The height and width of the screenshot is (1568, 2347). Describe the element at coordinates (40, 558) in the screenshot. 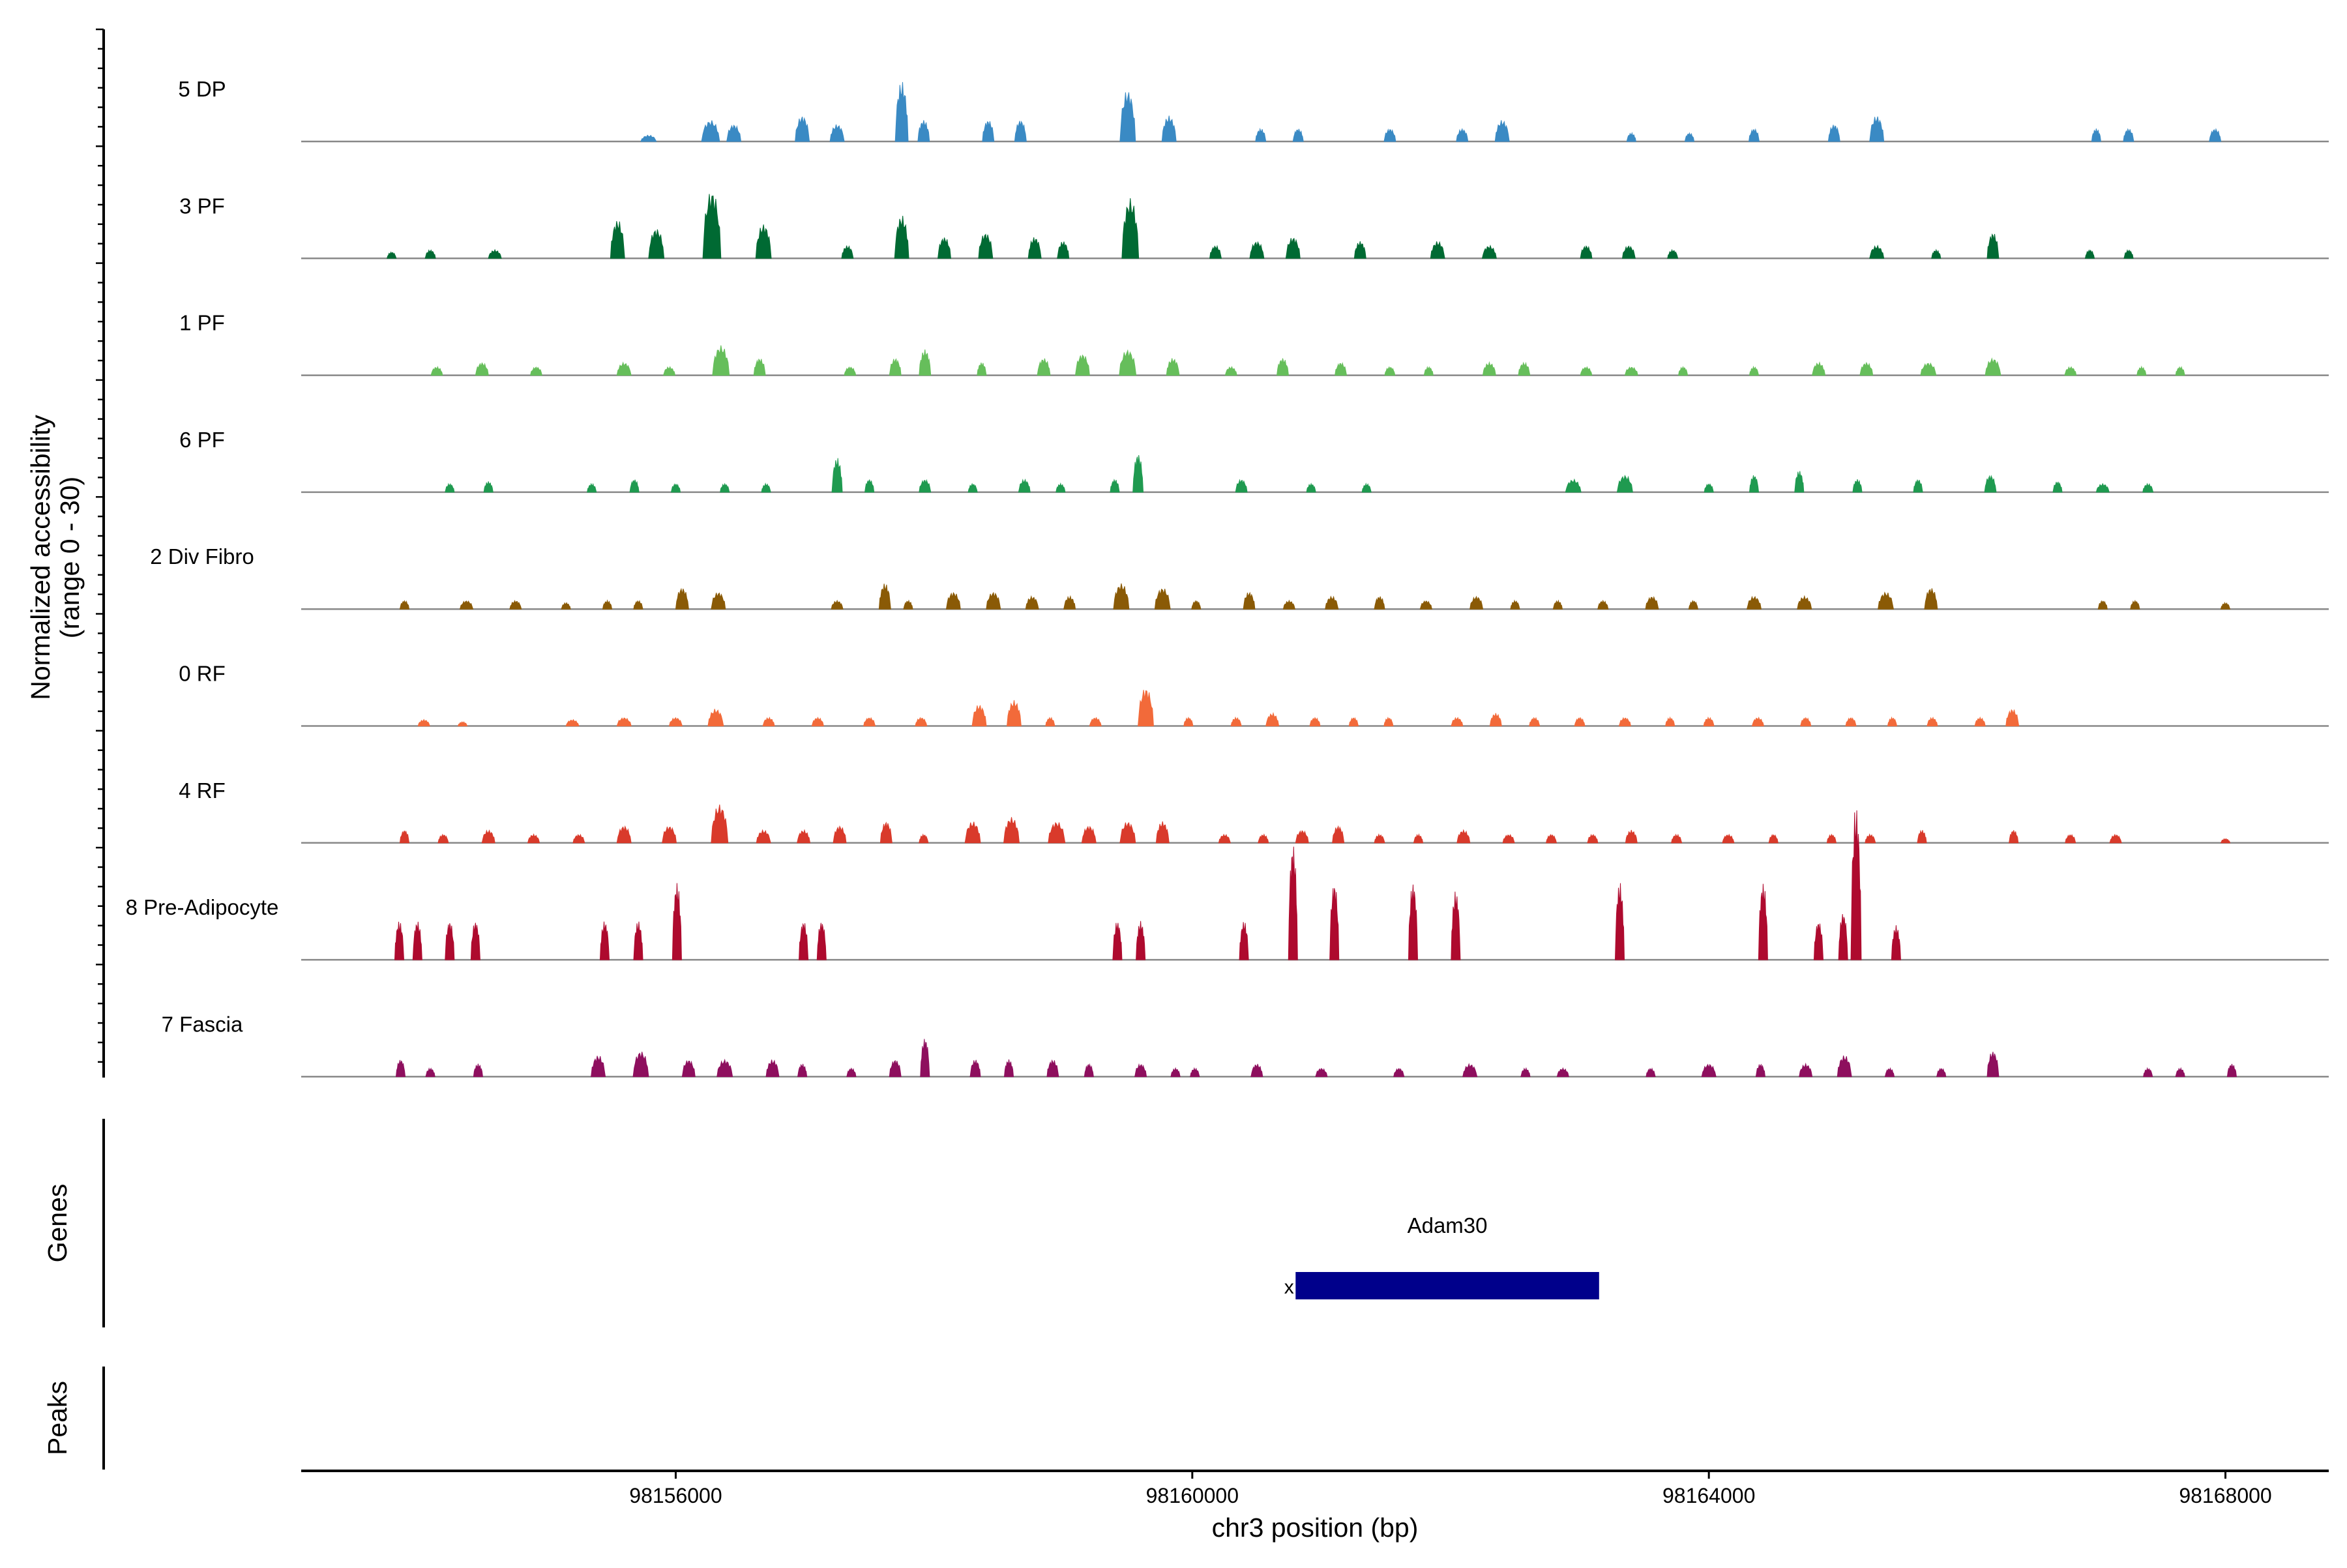

I see `y-axis-label-line1: Normalized accessibility` at that location.